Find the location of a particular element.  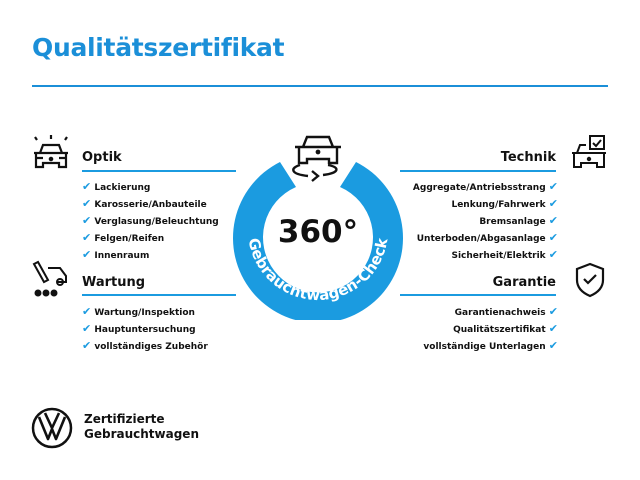

list-item: ✔ Felgen/Reifen is located at coordinates (123, 237).